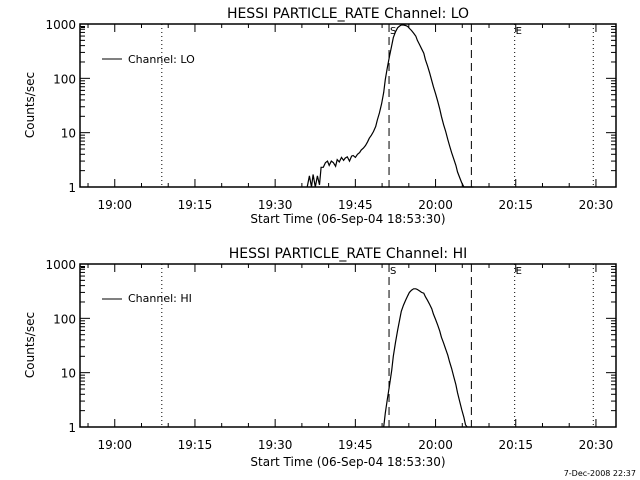 Image resolution: width=640 pixels, height=480 pixels. I want to click on plot-title: HESSI PARTICLE_RATE Channel: HI, so click(348, 254).